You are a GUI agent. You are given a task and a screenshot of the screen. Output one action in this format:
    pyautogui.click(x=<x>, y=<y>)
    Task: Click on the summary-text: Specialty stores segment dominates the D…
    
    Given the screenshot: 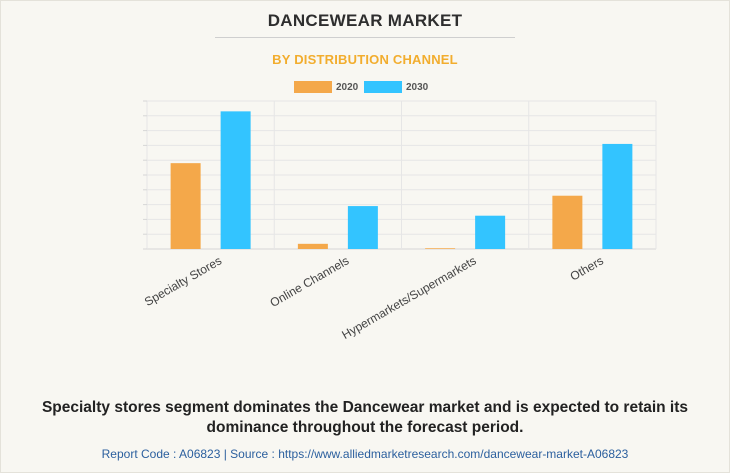 What is the action you would take?
    pyautogui.click(x=365, y=417)
    